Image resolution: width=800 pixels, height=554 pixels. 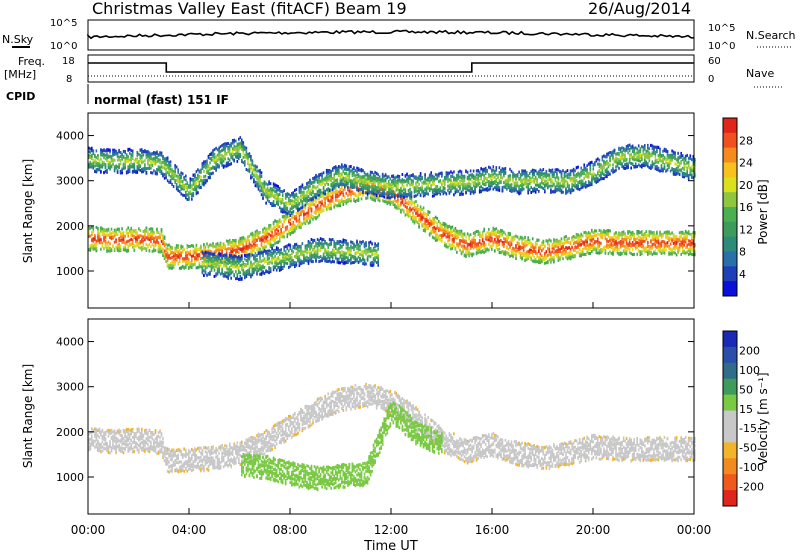 What do you see at coordinates (63, 46) in the screenshot?
I see `noise-tick-left-low: 10^0` at bounding box center [63, 46].